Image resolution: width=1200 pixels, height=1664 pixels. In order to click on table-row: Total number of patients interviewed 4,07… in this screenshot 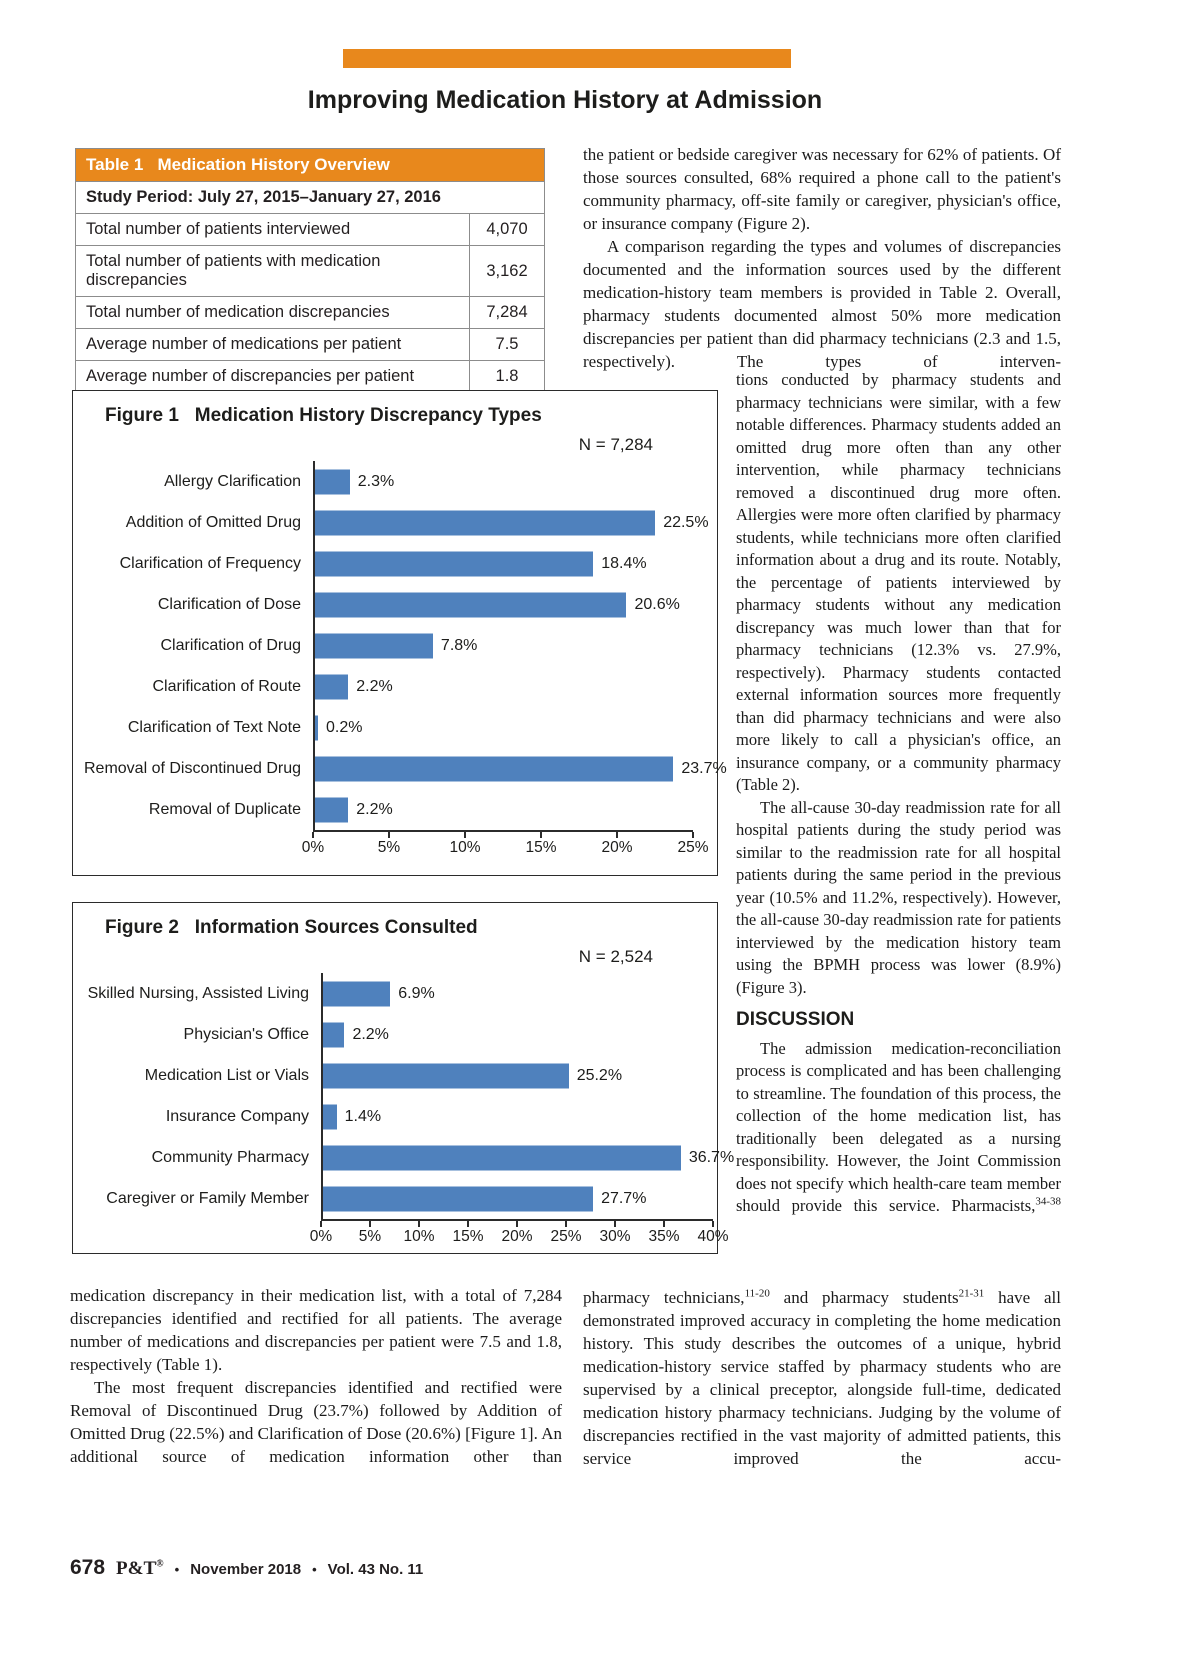, I will do `click(310, 229)`.